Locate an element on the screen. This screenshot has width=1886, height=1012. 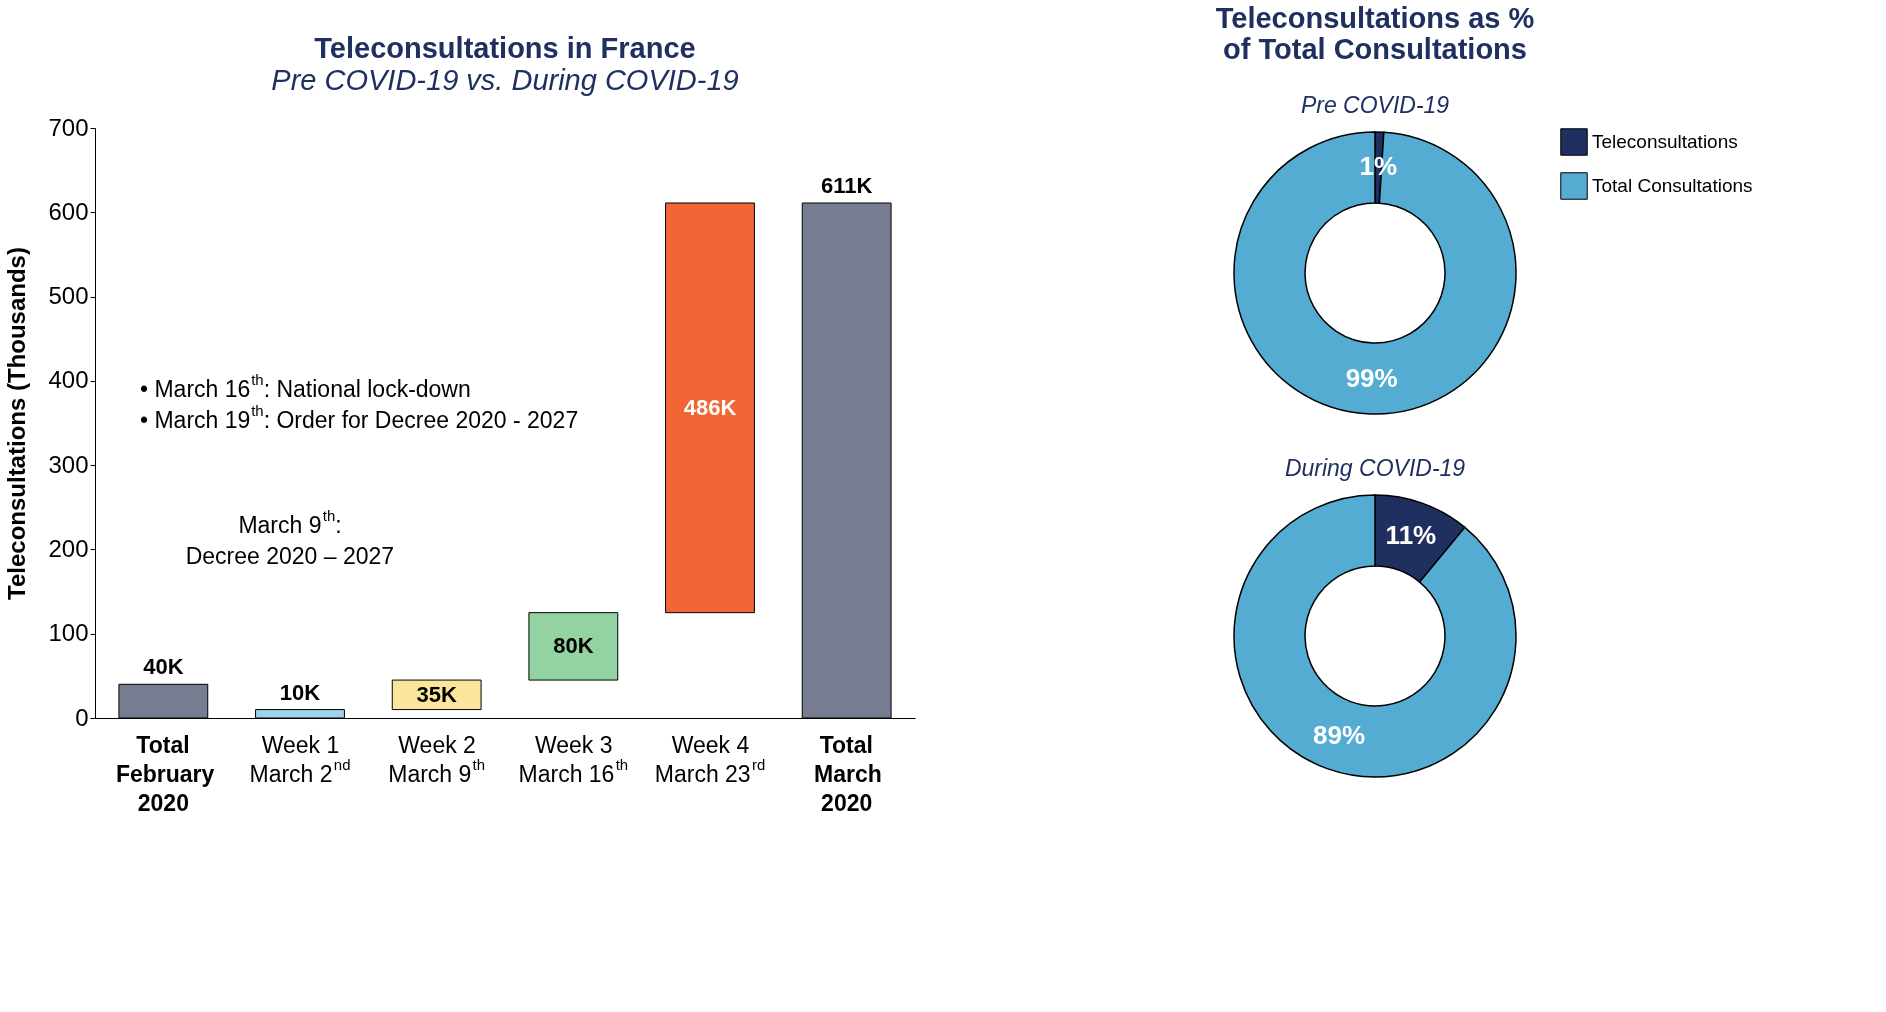
data-label: 611K is located at coordinates (846, 186).